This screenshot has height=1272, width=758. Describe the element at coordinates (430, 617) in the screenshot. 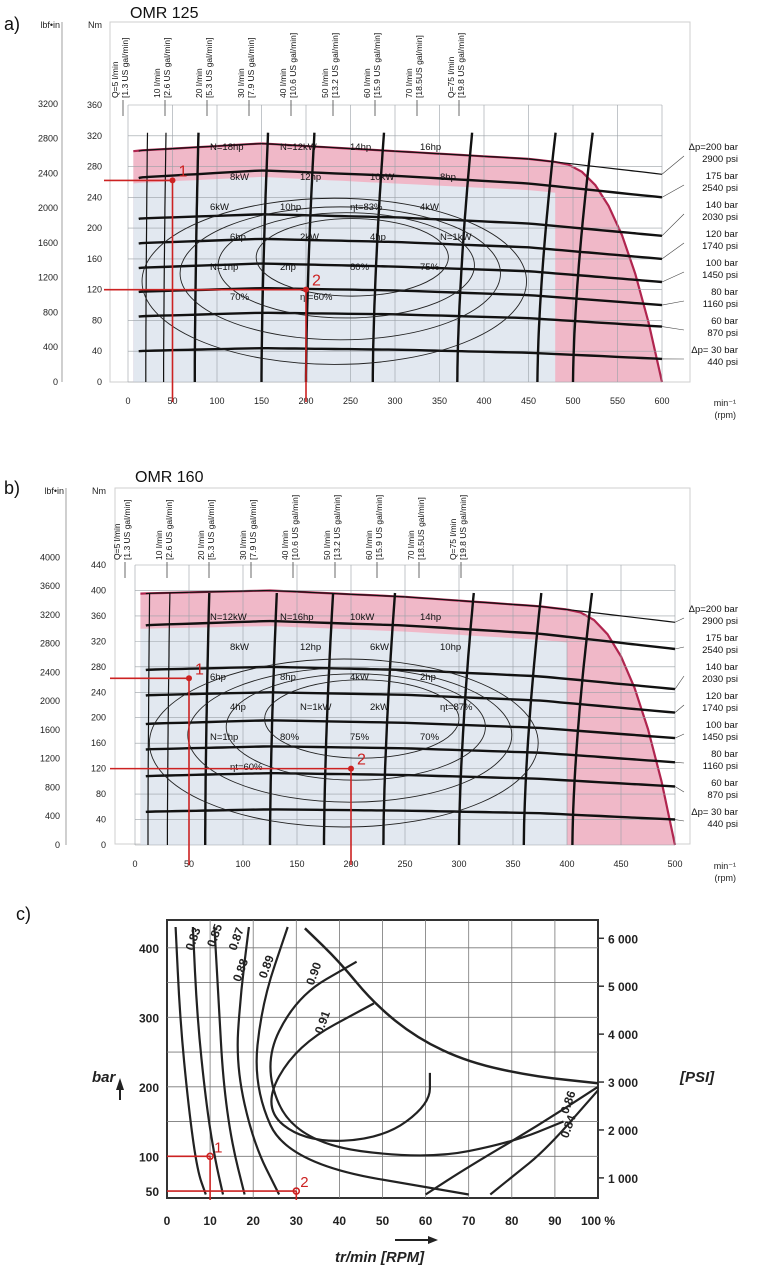

I see `curve-annotation: 14hp` at that location.